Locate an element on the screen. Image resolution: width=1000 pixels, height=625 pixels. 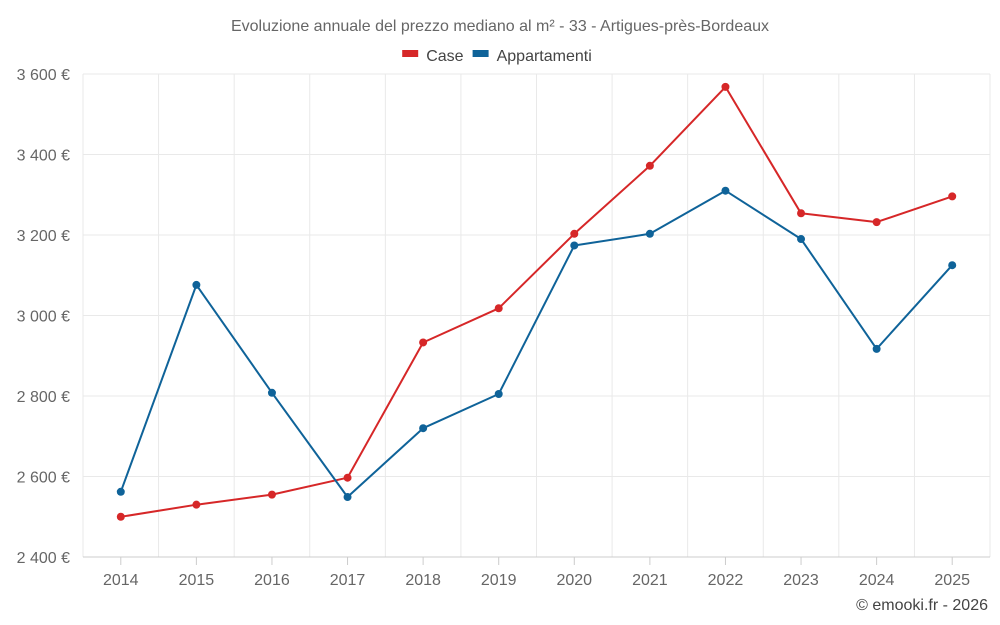
legend-item-appartamenti: Appartamenti is located at coordinates (532, 56).